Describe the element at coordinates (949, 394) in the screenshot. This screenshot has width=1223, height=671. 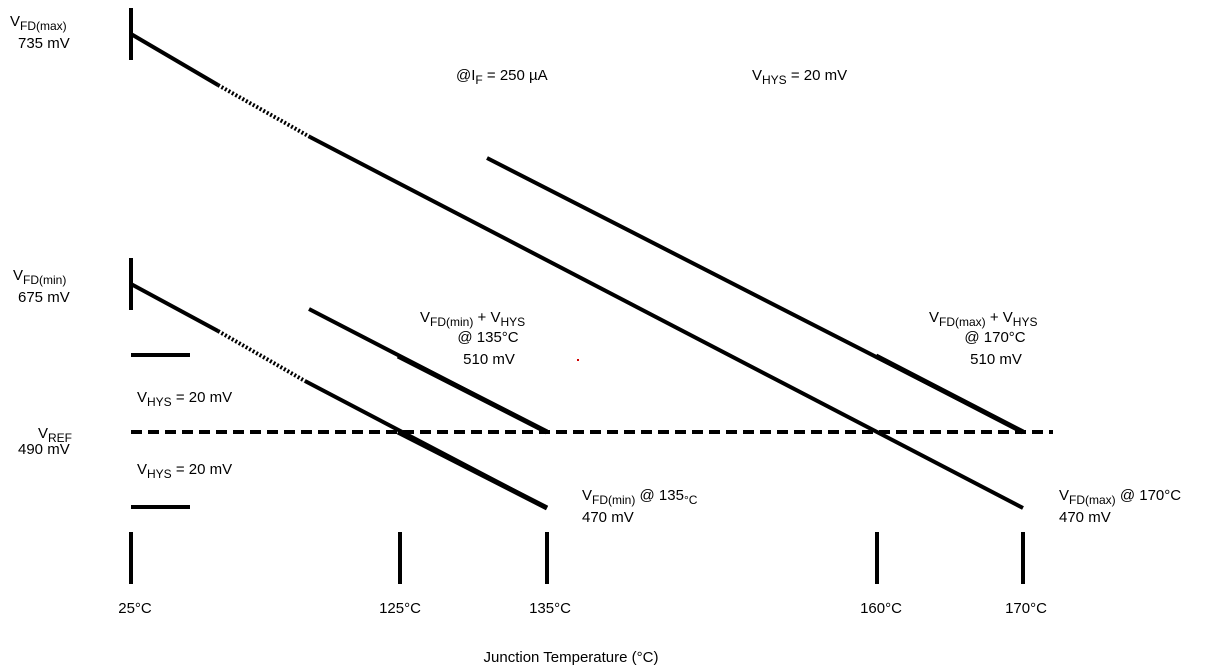
I see `vfd-max-plus-hys-line-bold` at that location.